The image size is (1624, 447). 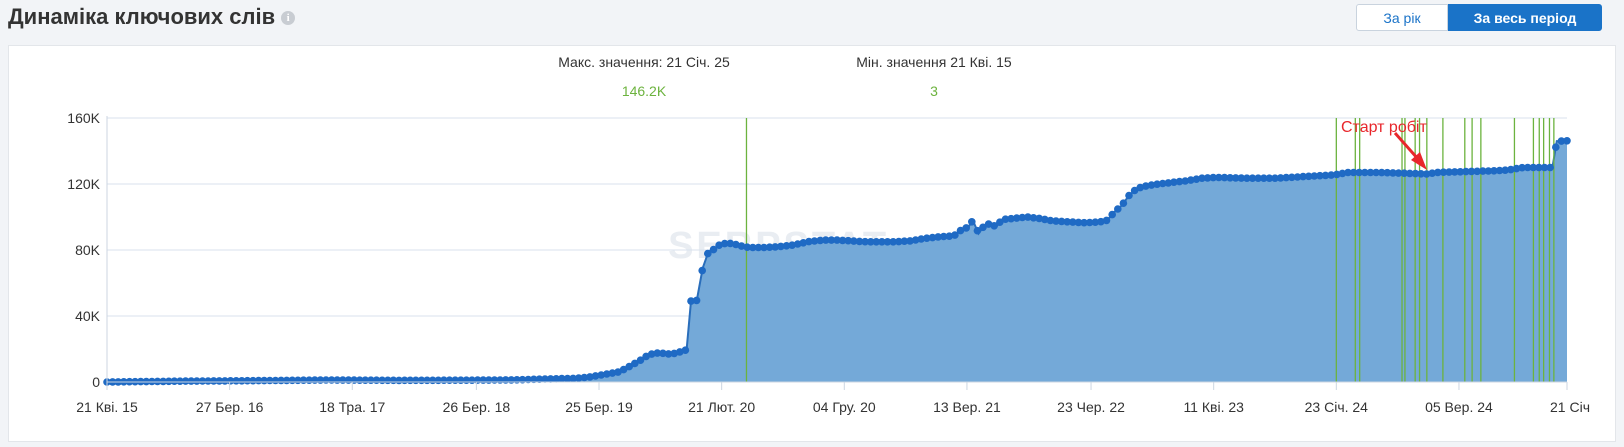 What do you see at coordinates (1402, 17) in the screenshot?
I see `year-period-button: За рік` at bounding box center [1402, 17].